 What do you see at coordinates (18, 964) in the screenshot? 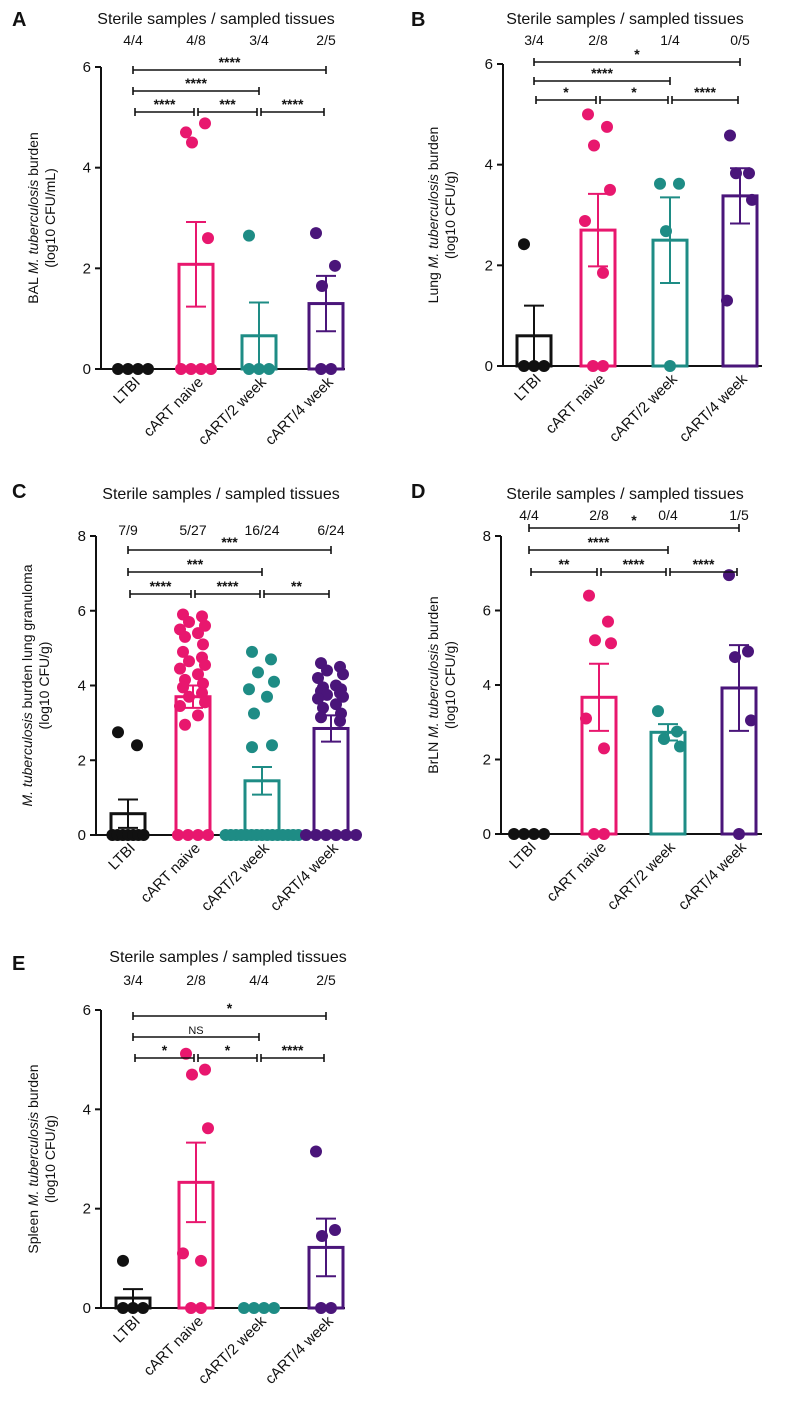
I see `panel-label: E` at bounding box center [18, 964].